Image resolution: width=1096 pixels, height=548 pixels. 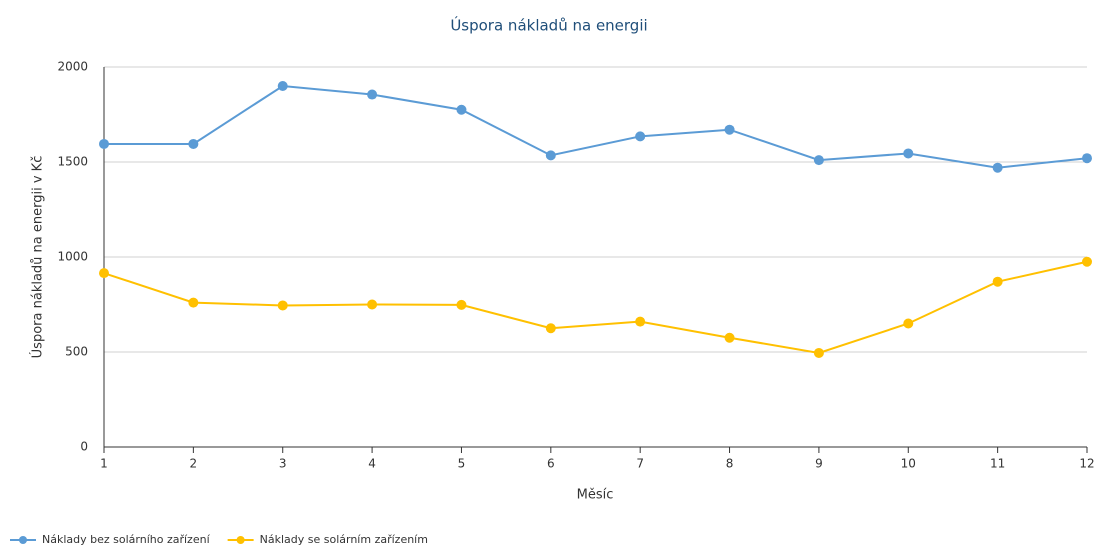 What do you see at coordinates (72, 67) in the screenshot?
I see `y-tick-label: 2000` at bounding box center [72, 67].